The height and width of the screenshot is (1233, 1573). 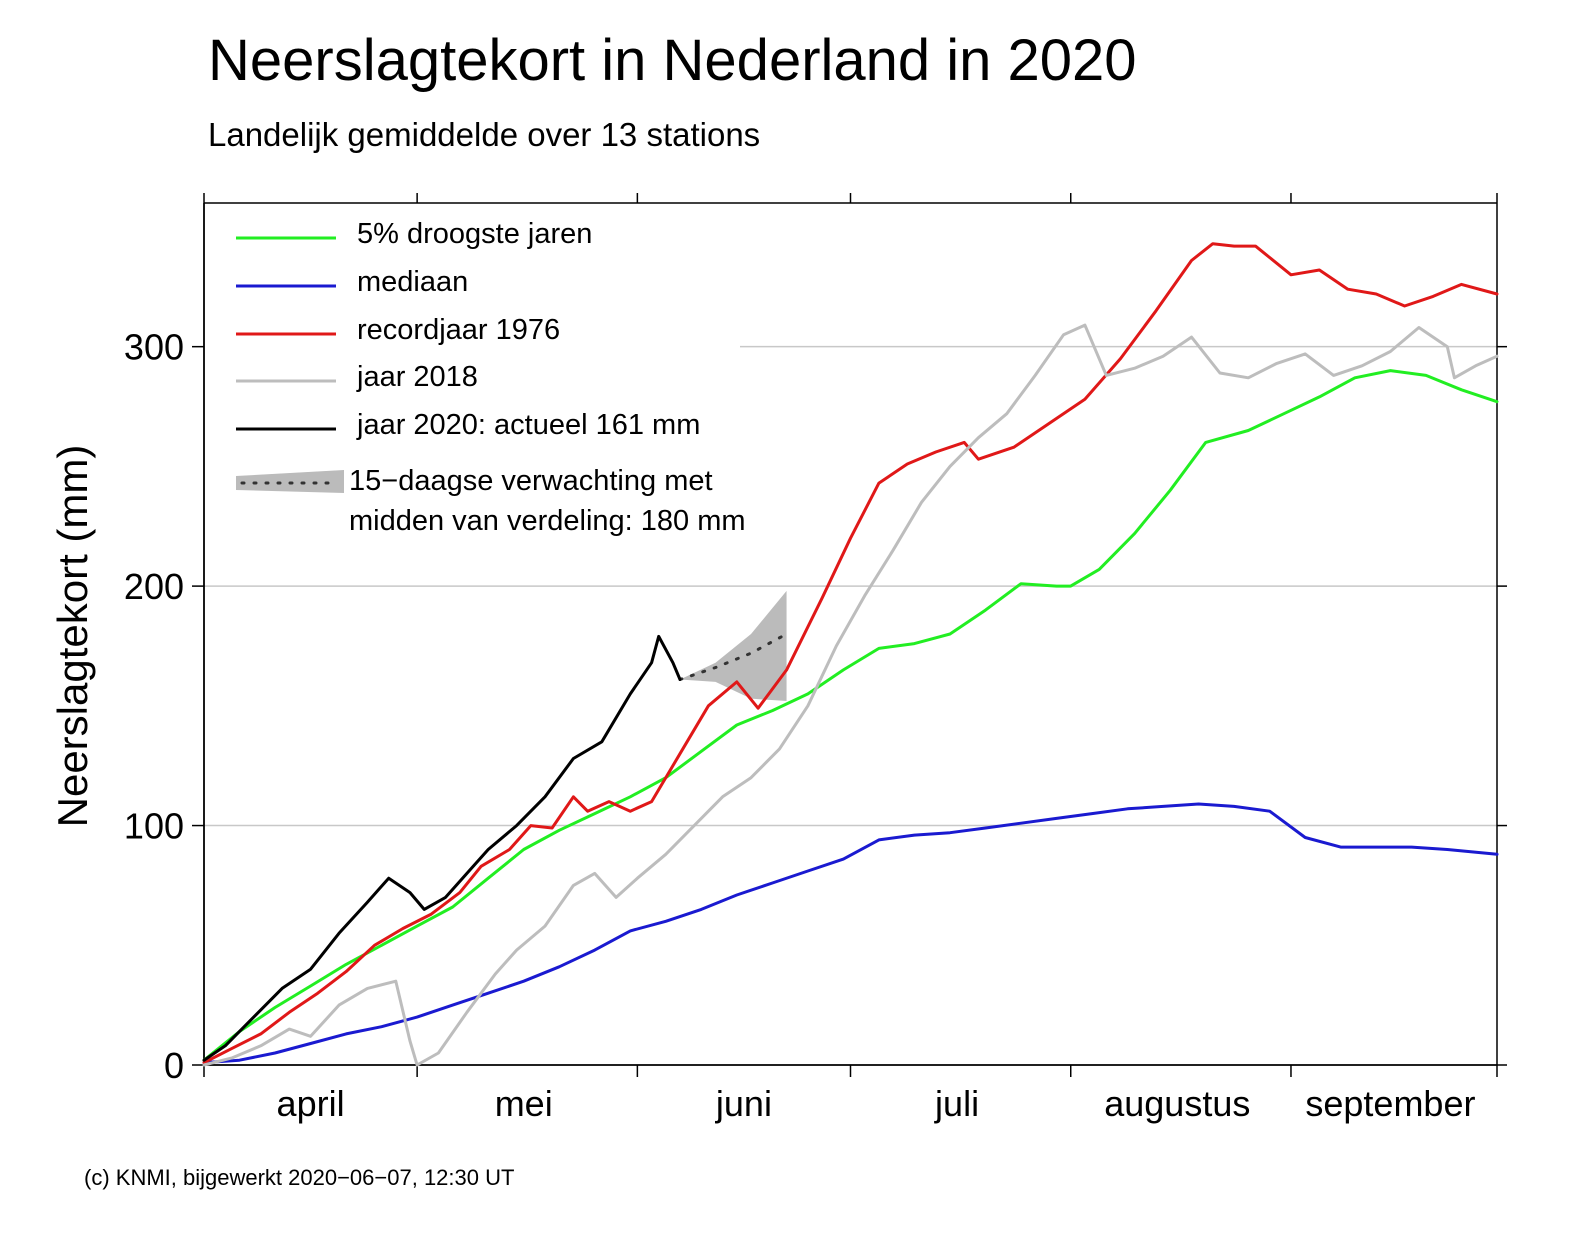 What do you see at coordinates (672, 60) in the screenshot?
I see `chart-title: Neerslagtekort in Nederland in 2020` at bounding box center [672, 60].